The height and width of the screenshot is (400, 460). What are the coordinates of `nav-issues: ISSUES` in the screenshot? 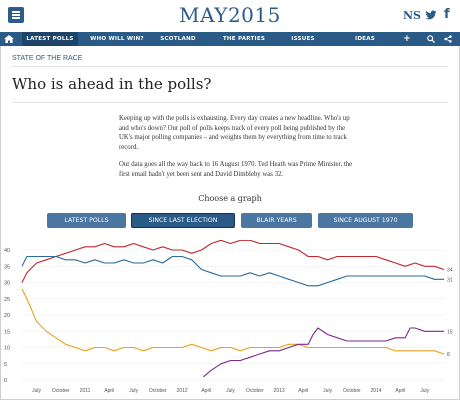 It's located at (303, 39).